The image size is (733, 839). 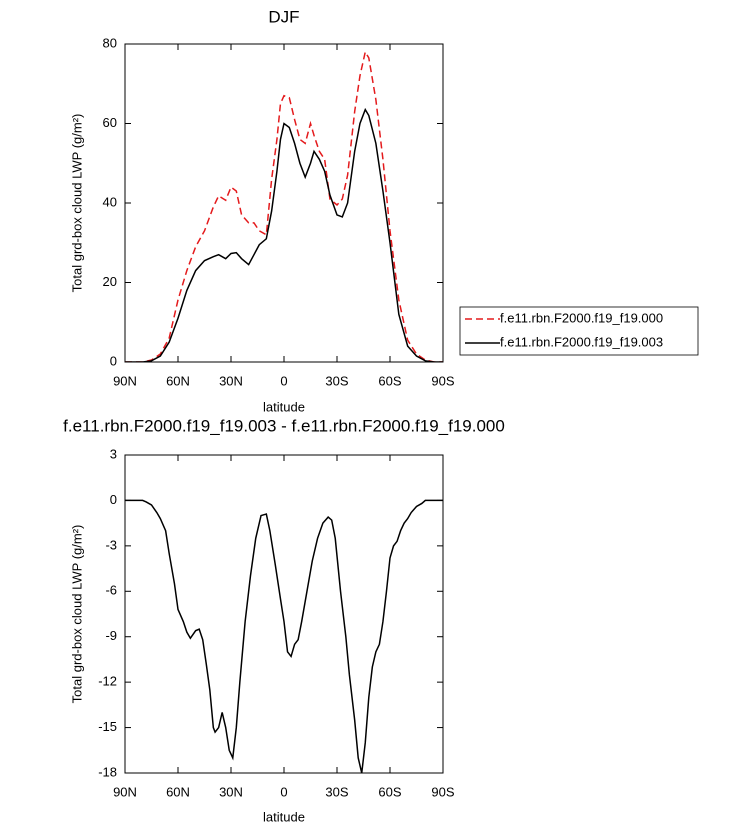 What do you see at coordinates (111, 635) in the screenshot?
I see `y-tick-label: -9` at bounding box center [111, 635].